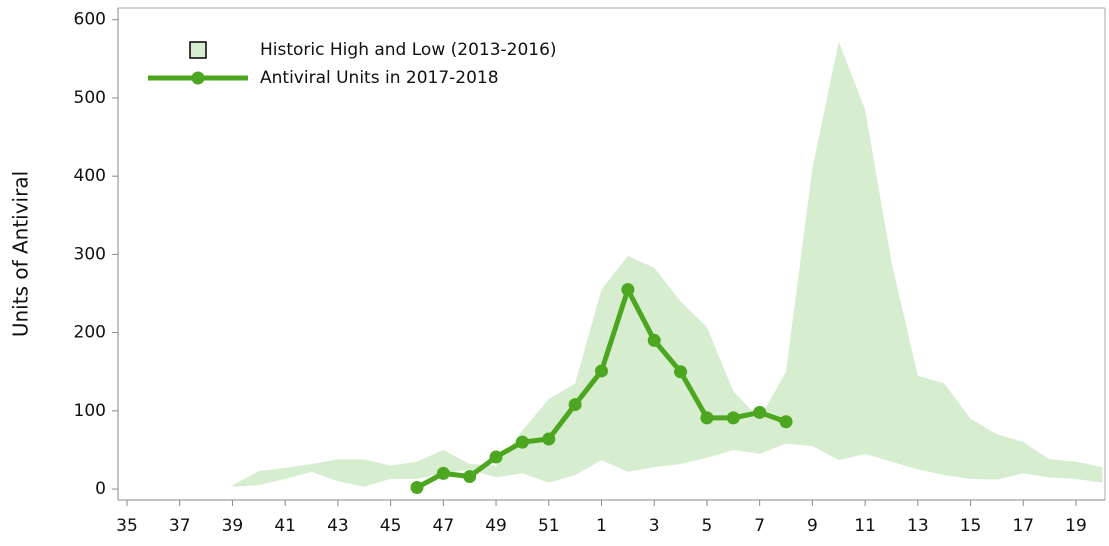 The height and width of the screenshot is (546, 1109). What do you see at coordinates (1076, 526) in the screenshot?
I see `x-tick-label: 19` at bounding box center [1076, 526].